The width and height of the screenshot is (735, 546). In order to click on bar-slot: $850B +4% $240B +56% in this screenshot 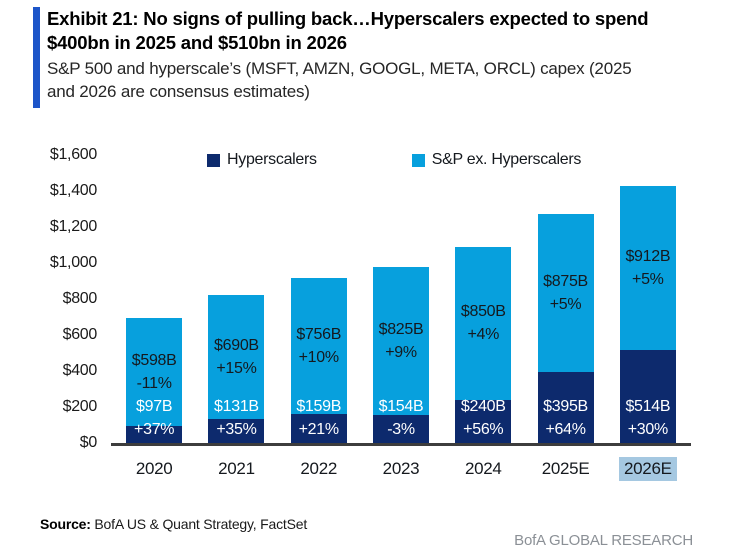, I will do `click(483, 299)`.